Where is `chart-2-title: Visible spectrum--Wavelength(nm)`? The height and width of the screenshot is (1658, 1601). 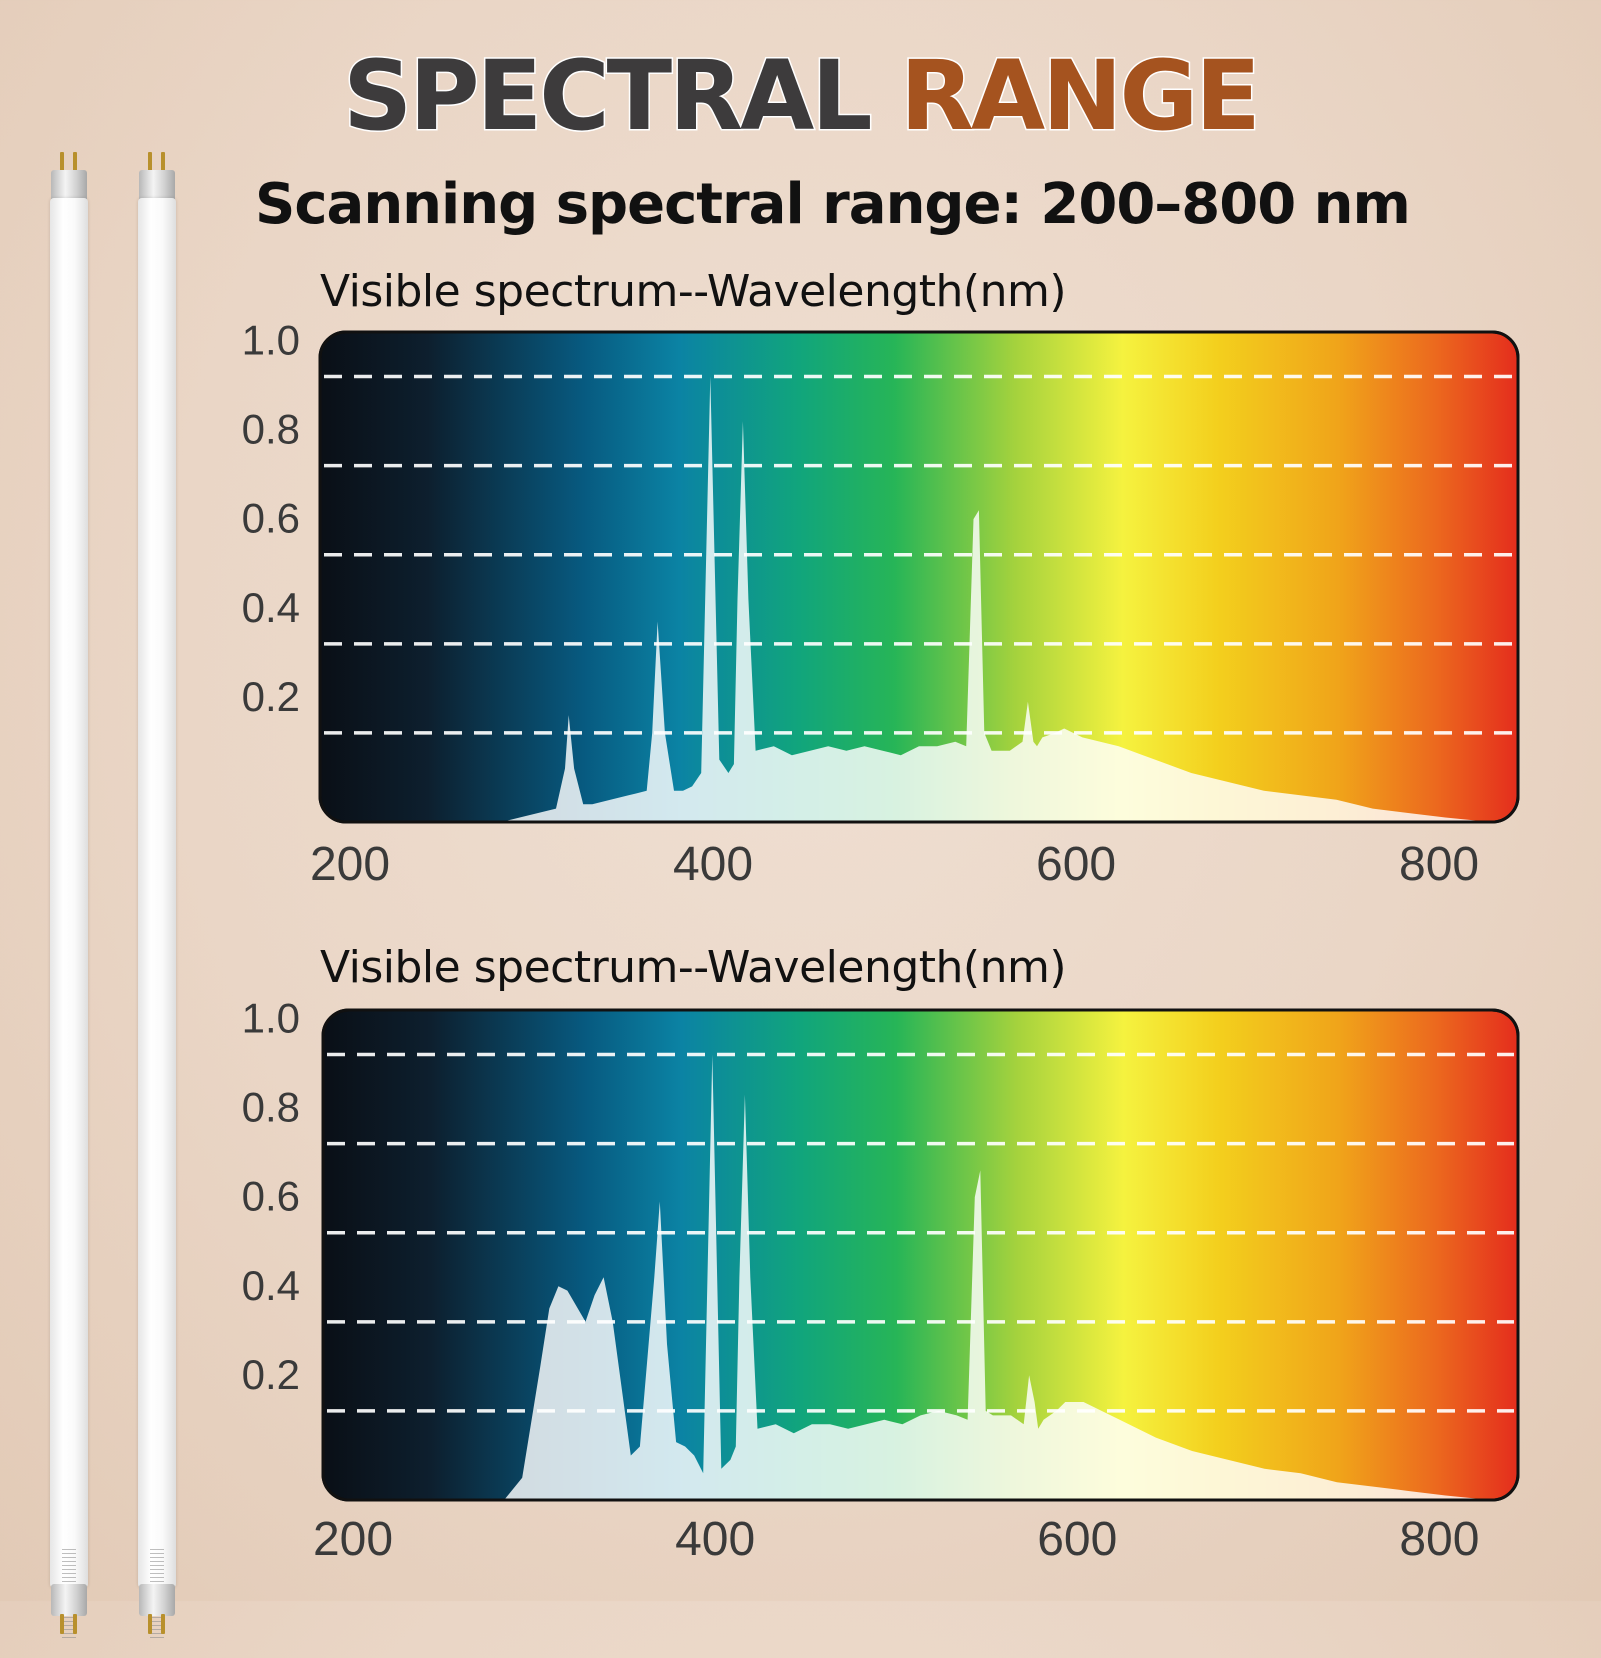 chart-2-title: Visible spectrum--Wavelength(nm) is located at coordinates (693, 967).